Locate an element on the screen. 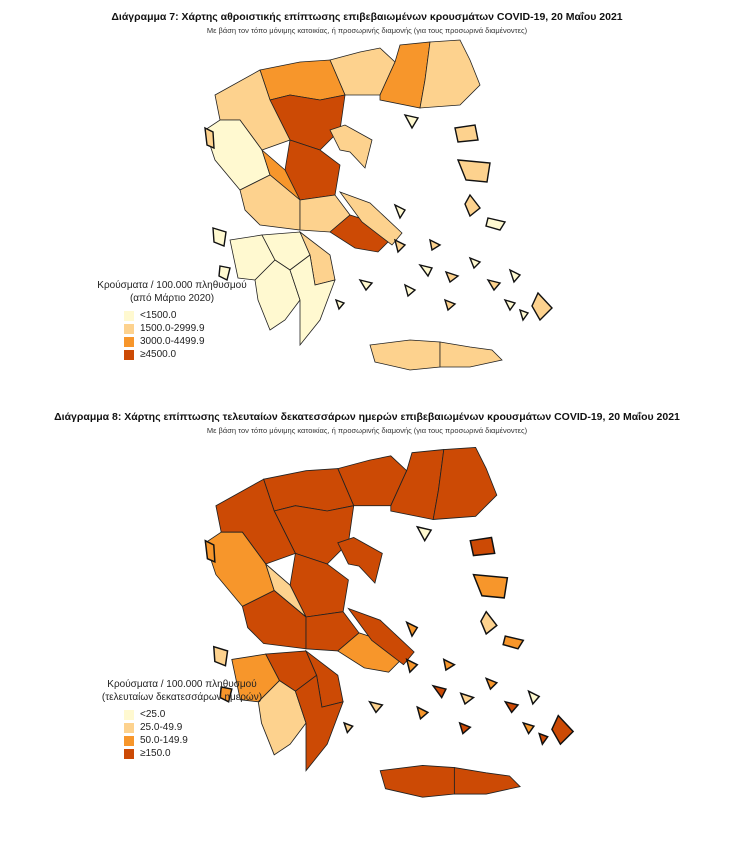 The image size is (734, 859). legend-label: 1500.0-2999.9 is located at coordinates (172, 328).